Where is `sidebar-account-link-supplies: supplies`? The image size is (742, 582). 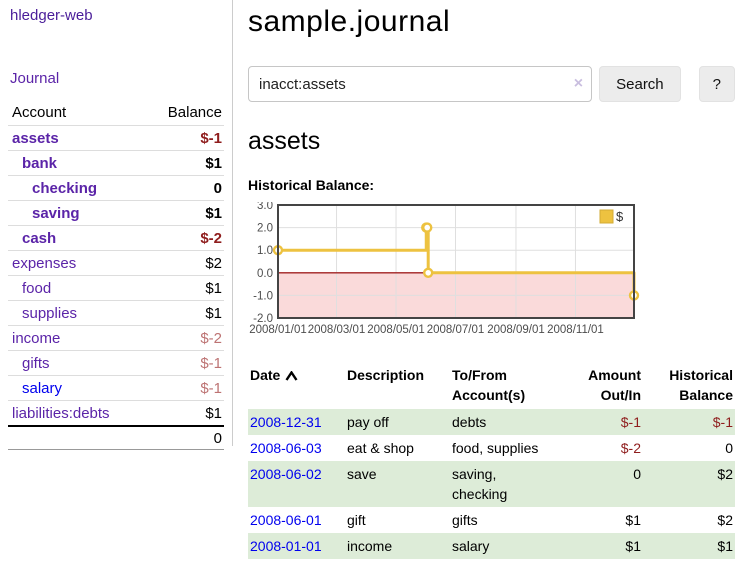 sidebar-account-link-supplies: supplies is located at coordinates (50, 313).